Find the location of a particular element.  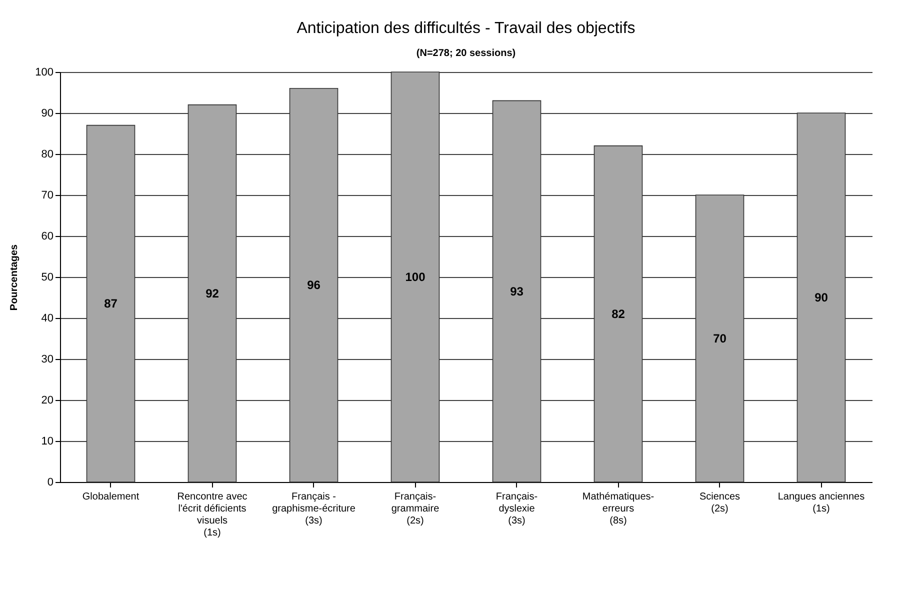

x-tick-label: Langues anciennes (1s) is located at coordinates (821, 503).